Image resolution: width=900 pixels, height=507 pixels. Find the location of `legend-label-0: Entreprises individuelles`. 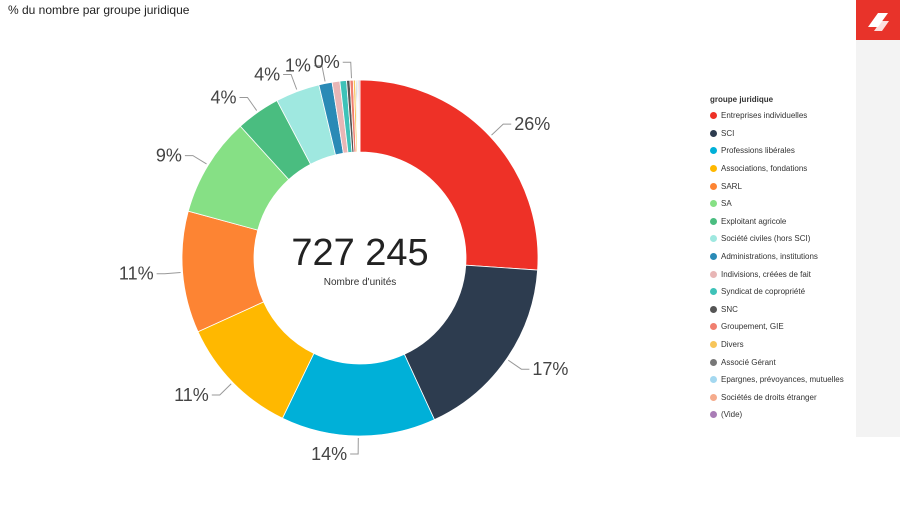

legend-label-0: Entreprises individuelles is located at coordinates (764, 116).